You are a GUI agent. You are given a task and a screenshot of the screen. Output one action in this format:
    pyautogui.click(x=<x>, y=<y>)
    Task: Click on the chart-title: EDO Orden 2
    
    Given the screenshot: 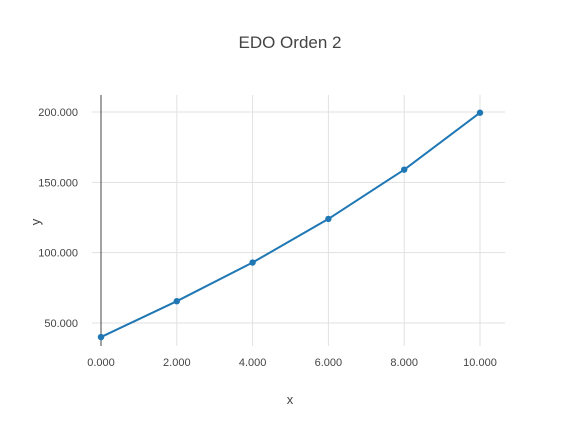 What is the action you would take?
    pyautogui.click(x=290, y=42)
    